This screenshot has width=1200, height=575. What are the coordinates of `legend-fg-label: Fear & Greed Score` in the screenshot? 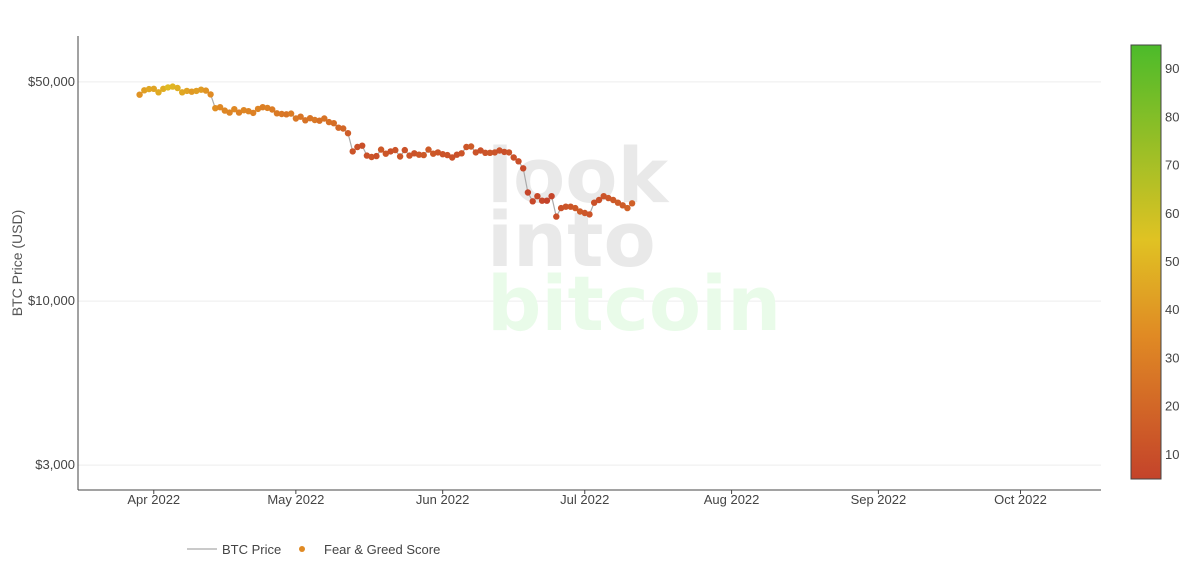 It's located at (382, 549).